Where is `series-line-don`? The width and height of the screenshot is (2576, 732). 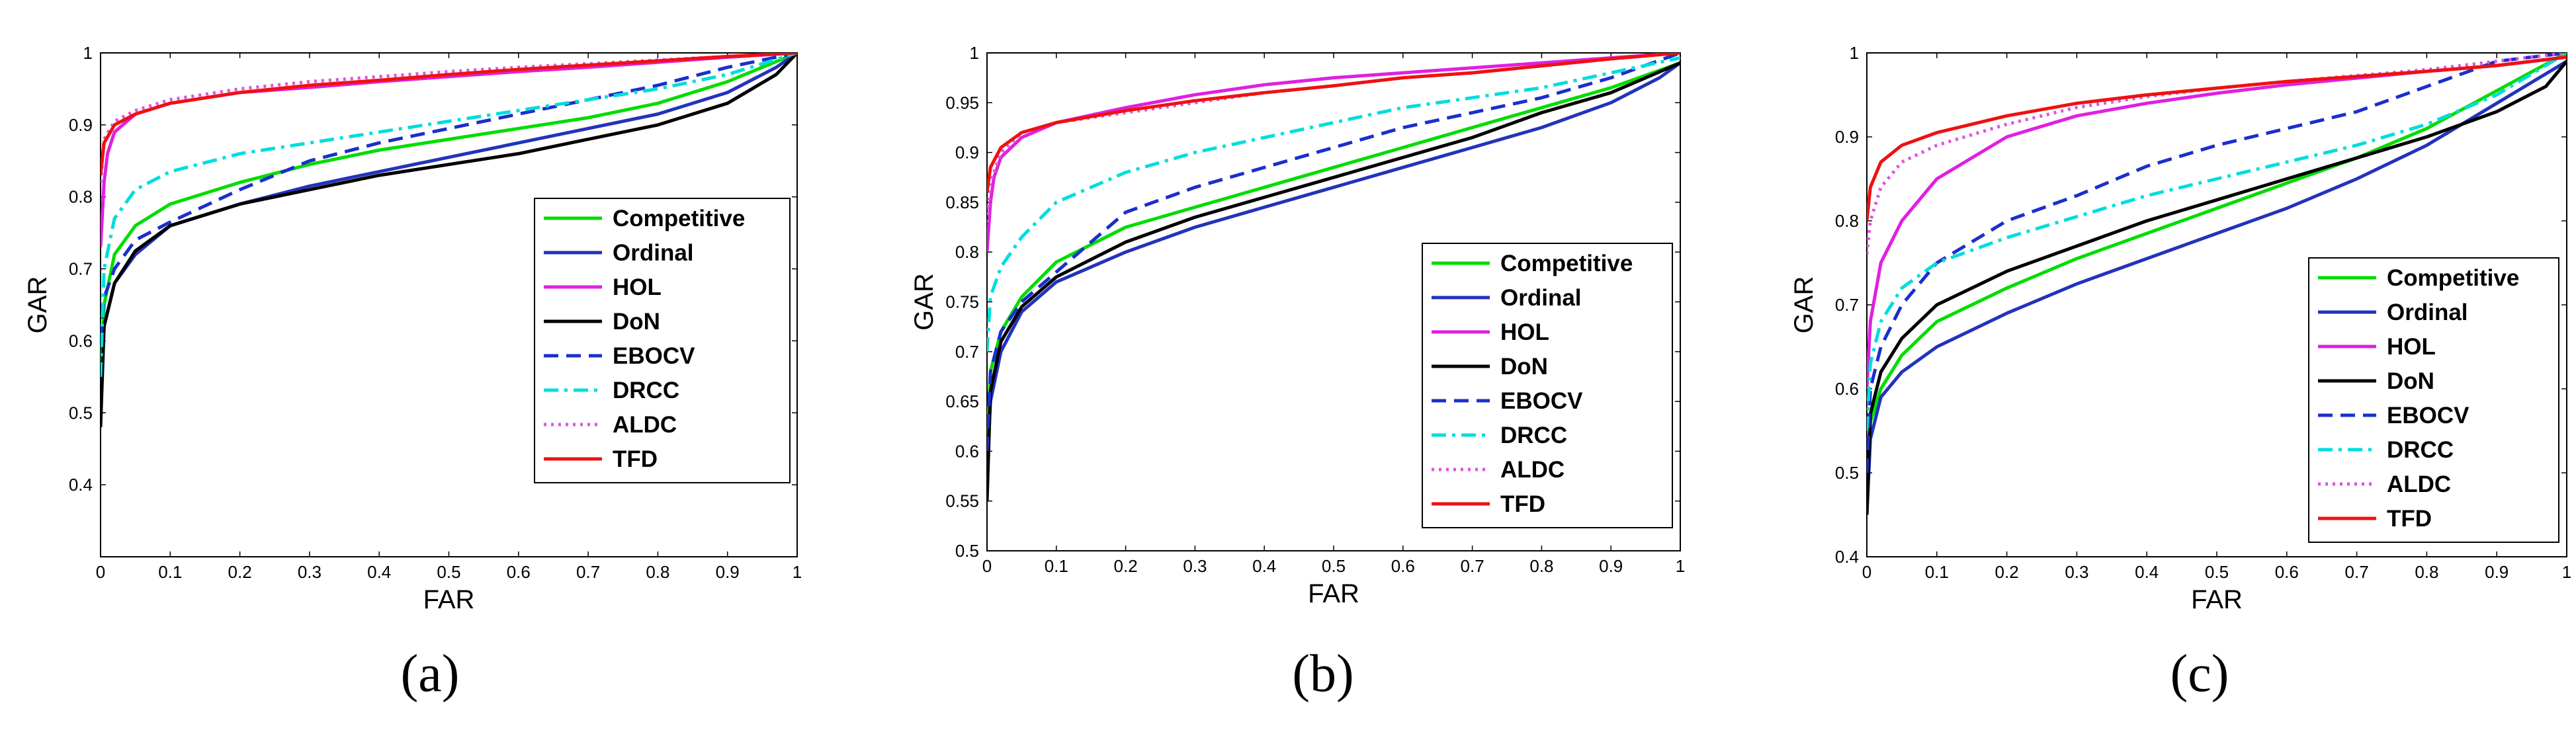 series-line-don is located at coordinates (449, 241).